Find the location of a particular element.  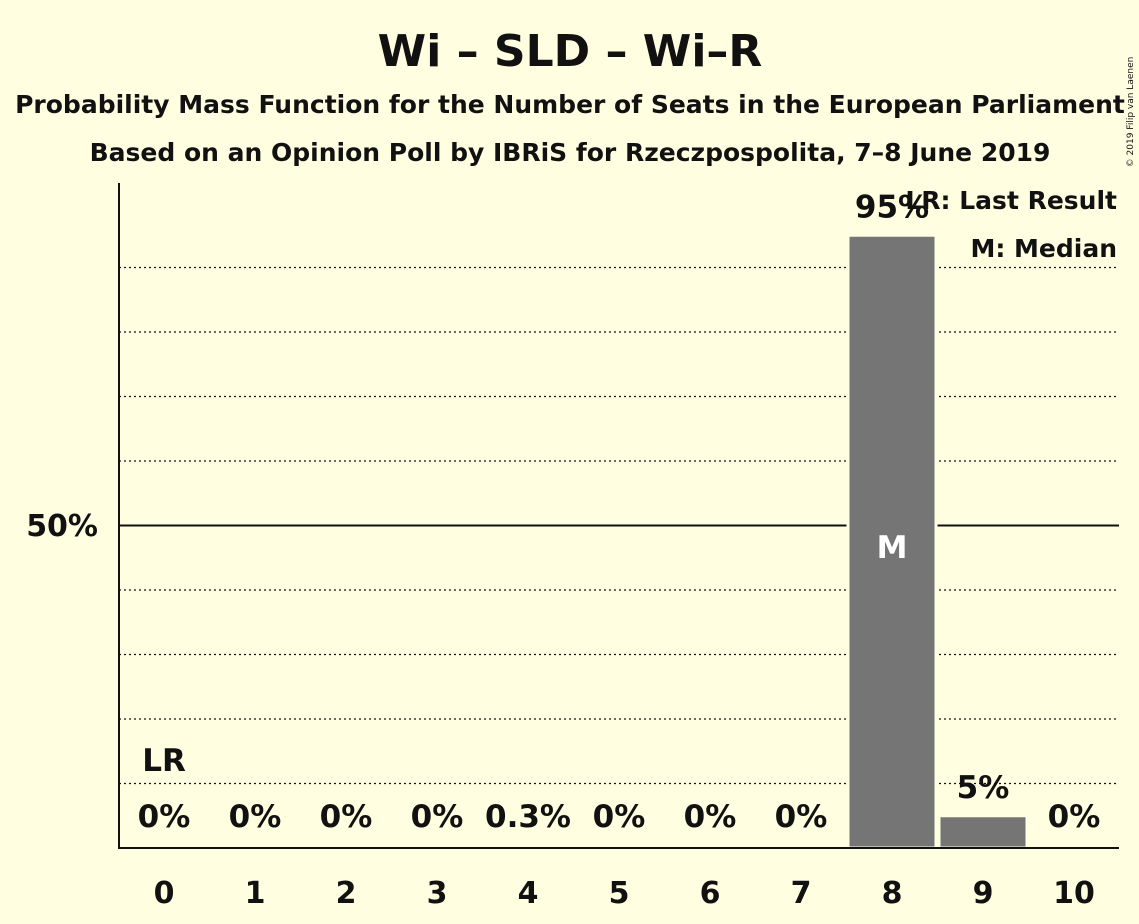

x-tick-label-6: 6 is located at coordinates (710, 893).